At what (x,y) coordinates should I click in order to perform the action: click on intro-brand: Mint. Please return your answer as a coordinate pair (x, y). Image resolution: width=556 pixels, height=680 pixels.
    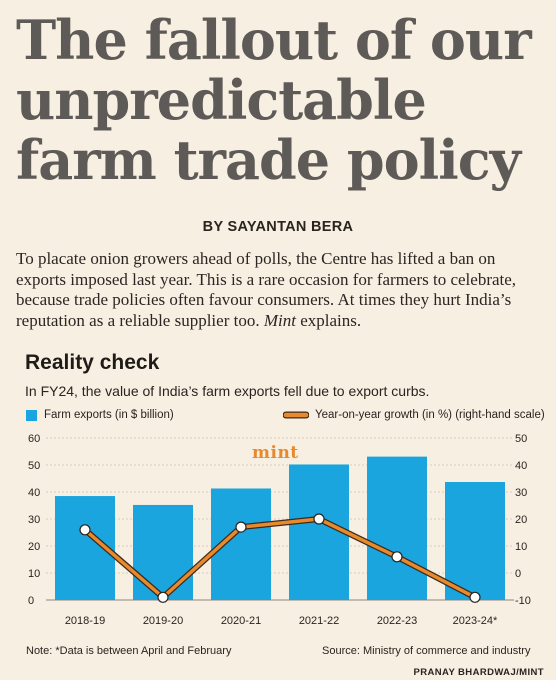
    Looking at the image, I should click on (279, 320).